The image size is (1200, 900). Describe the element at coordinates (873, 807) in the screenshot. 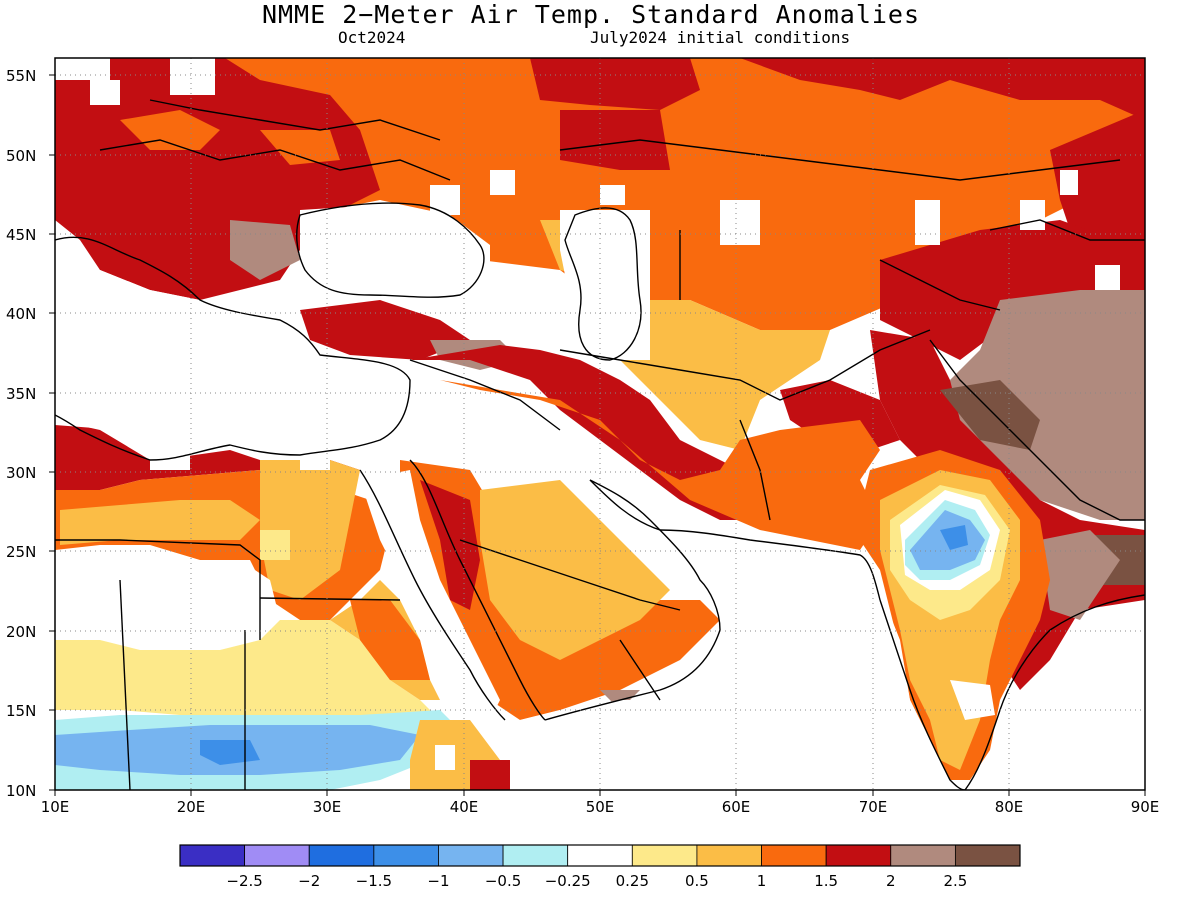

I see `lon-label-70e: 70E` at that location.